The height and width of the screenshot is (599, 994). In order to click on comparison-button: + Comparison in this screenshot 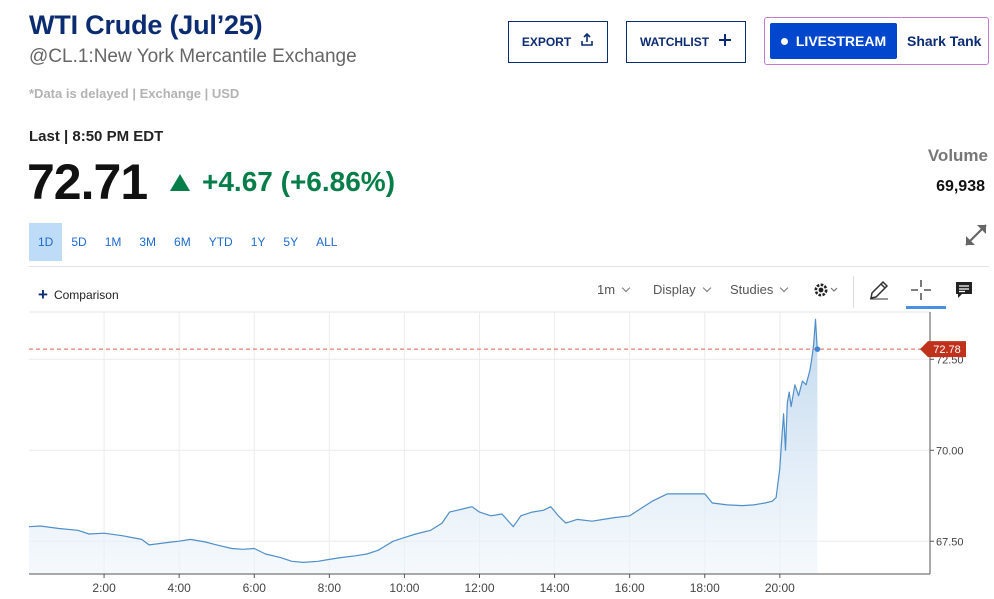, I will do `click(78, 294)`.